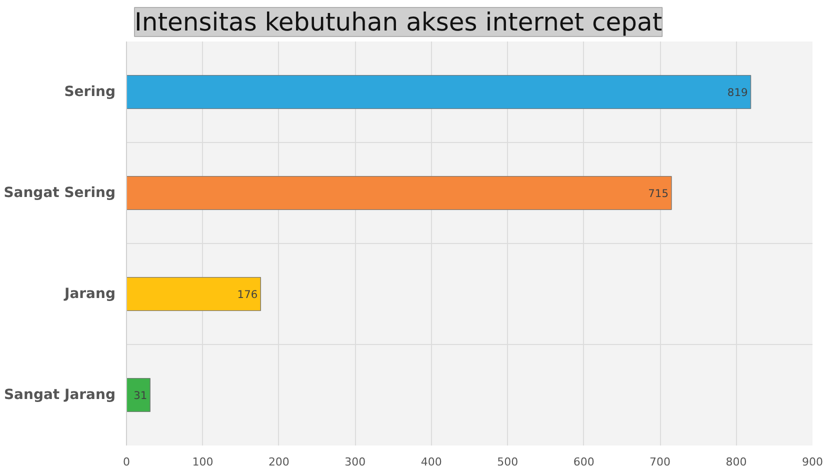  What do you see at coordinates (812, 462) in the screenshot?
I see `x-tick-label: 900` at bounding box center [812, 462].